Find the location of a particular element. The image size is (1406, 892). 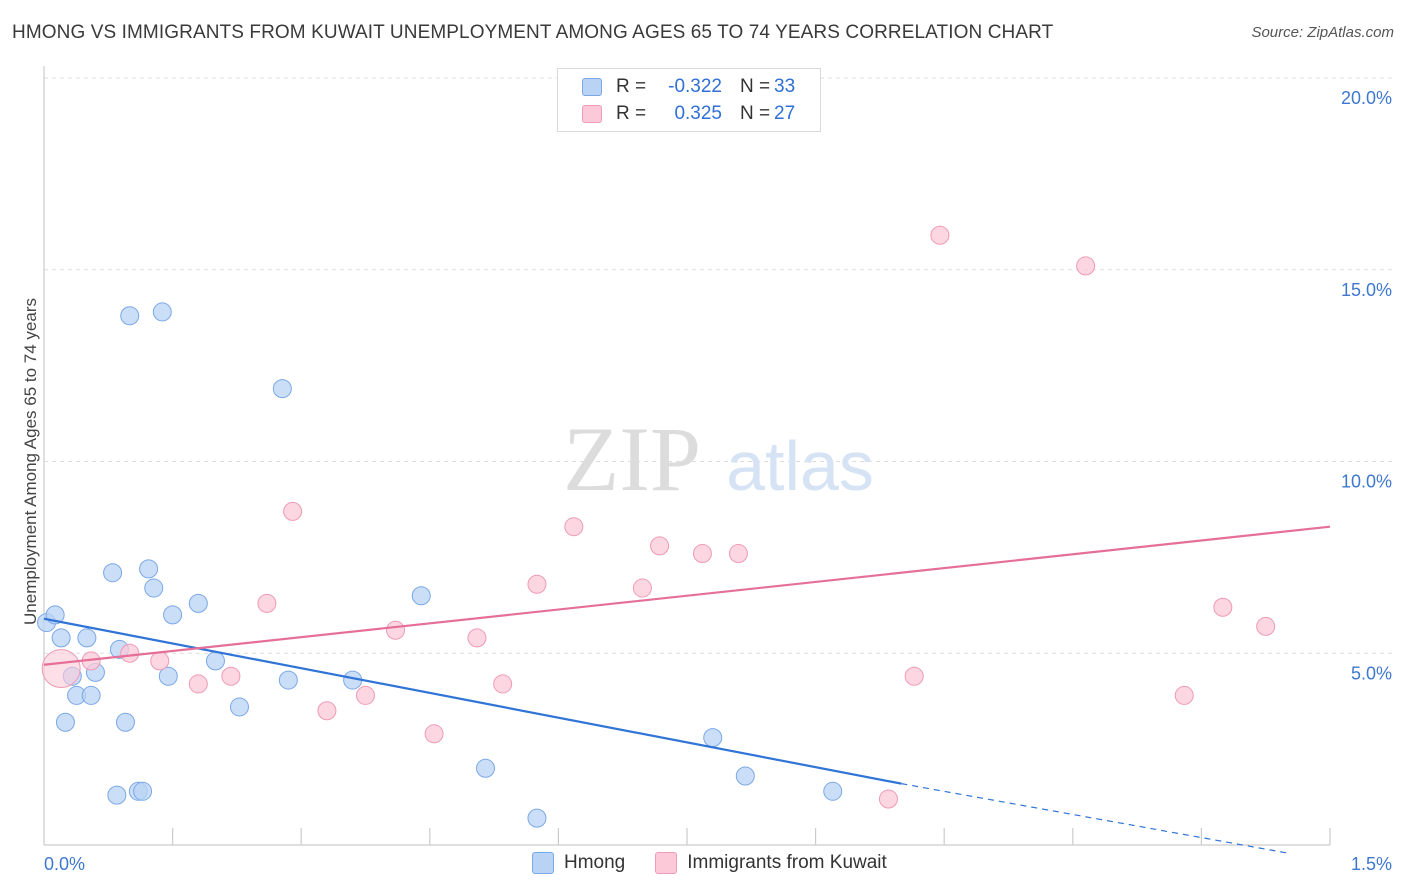

legend-n-value: 33 is located at coordinates (785, 86).